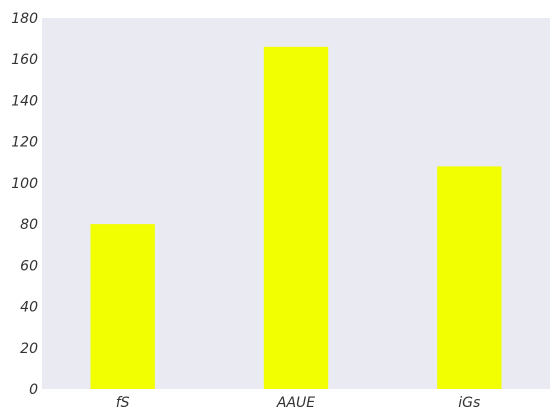 This screenshot has width=560, height=420. I want to click on y-tick-label: 160, so click(24, 60).